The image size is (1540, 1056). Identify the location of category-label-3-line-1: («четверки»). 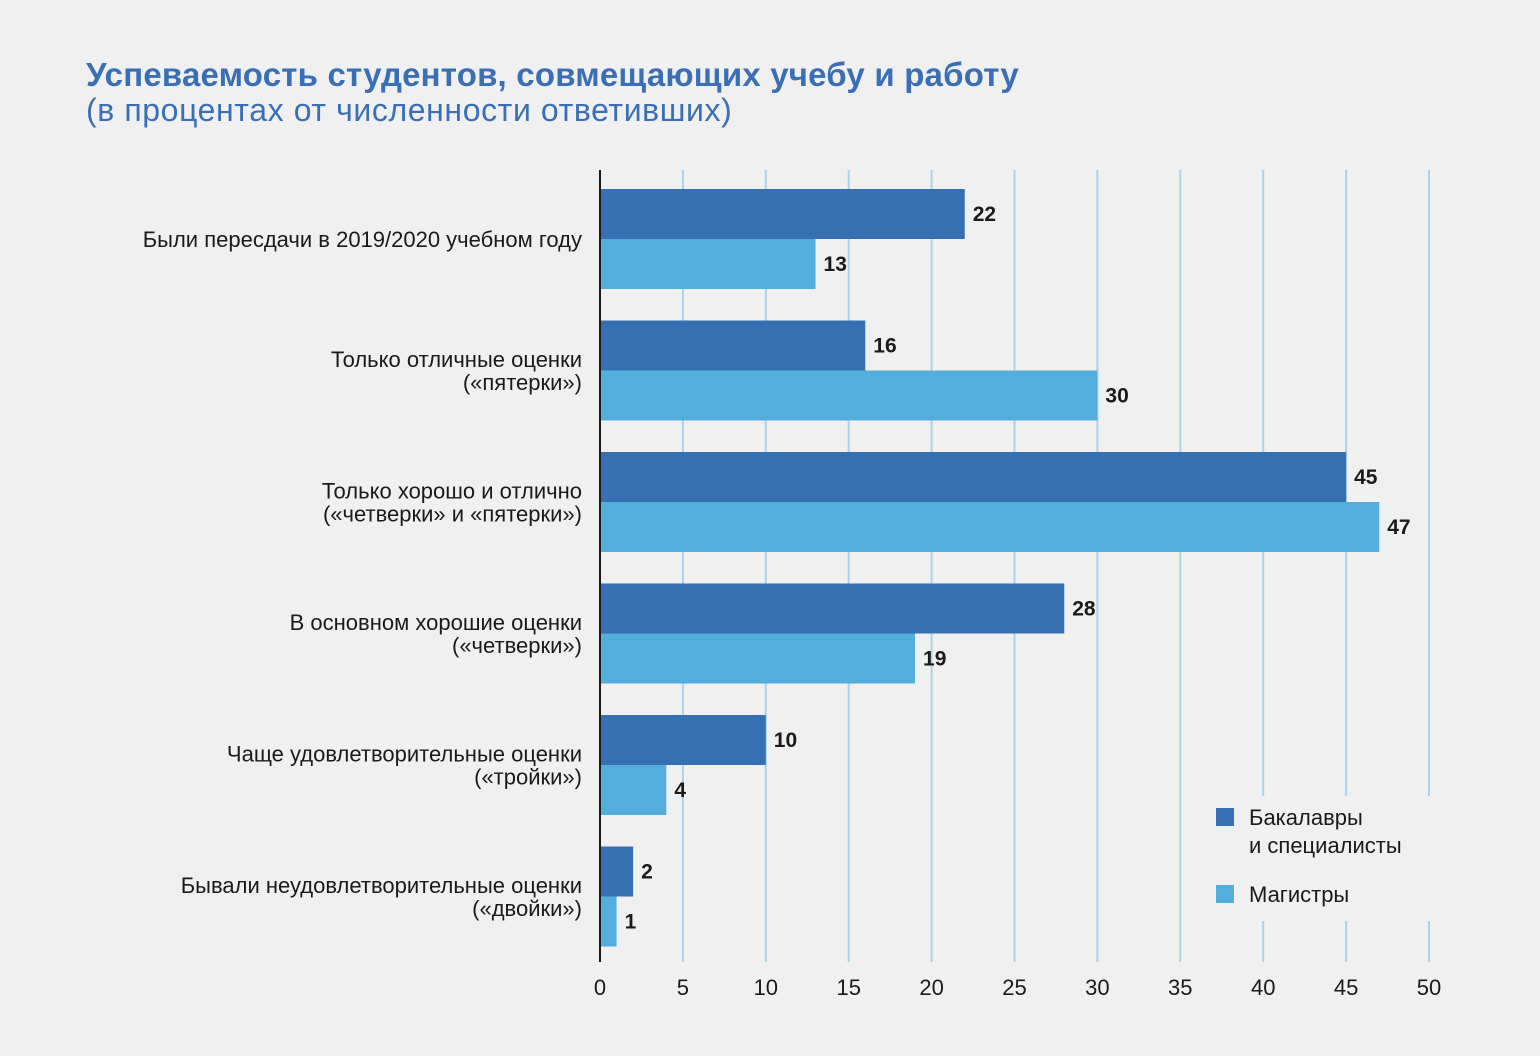
(517, 645).